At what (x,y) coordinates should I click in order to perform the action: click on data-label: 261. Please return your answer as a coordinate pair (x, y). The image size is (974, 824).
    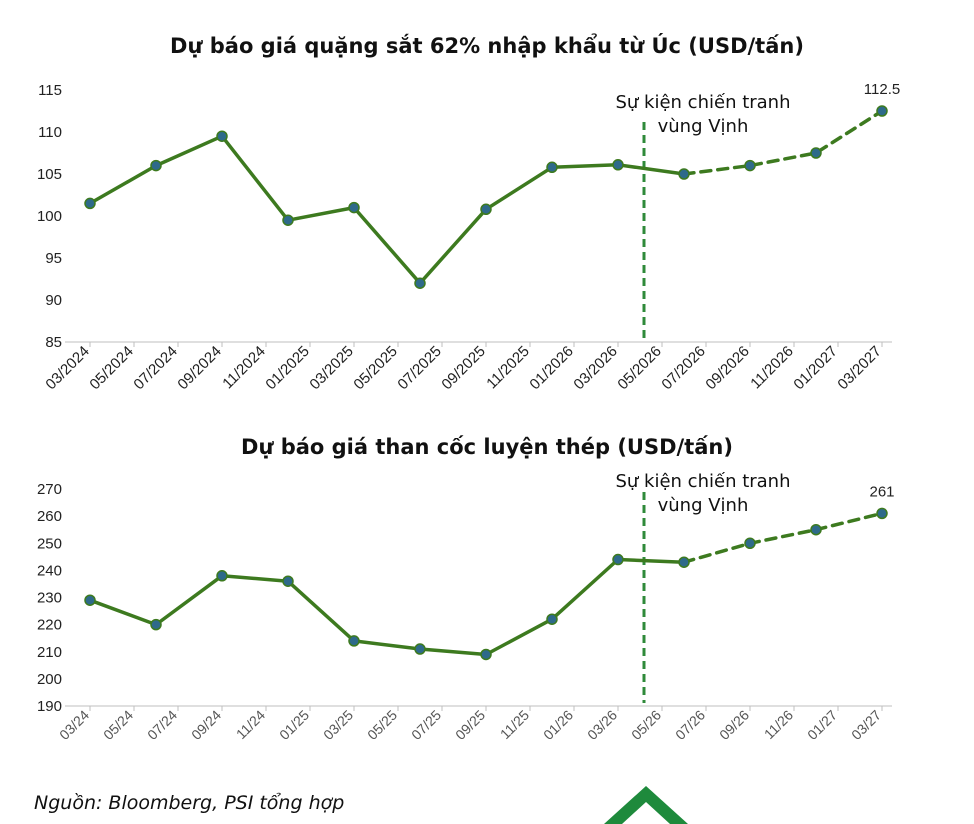
    Looking at the image, I should click on (881, 491).